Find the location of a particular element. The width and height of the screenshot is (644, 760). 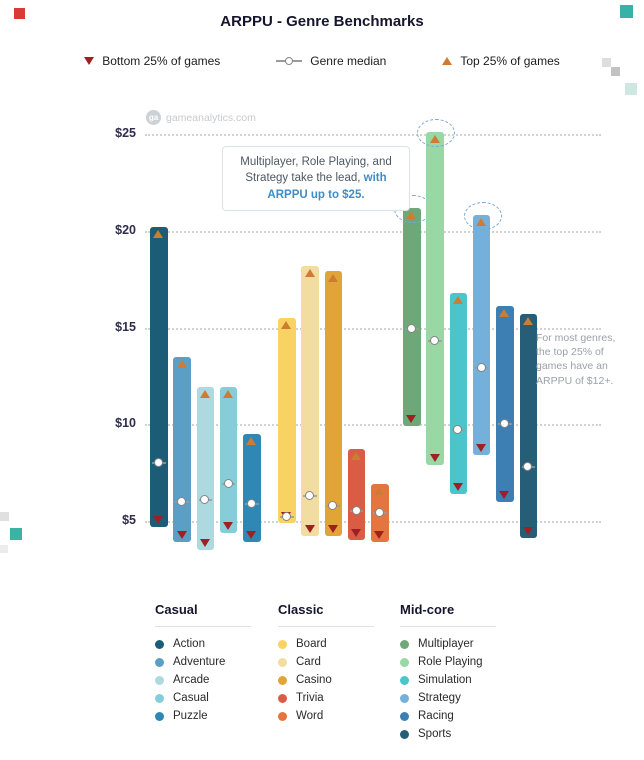

legend-item-trivia: Trivia is located at coordinates (339, 698).